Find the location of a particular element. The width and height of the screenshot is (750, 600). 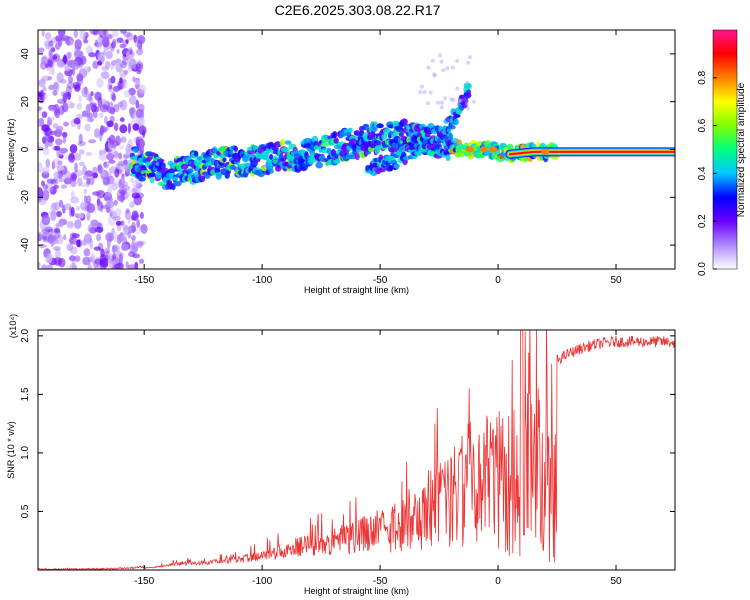

y-tick-label: -40 is located at coordinates (25, 244).